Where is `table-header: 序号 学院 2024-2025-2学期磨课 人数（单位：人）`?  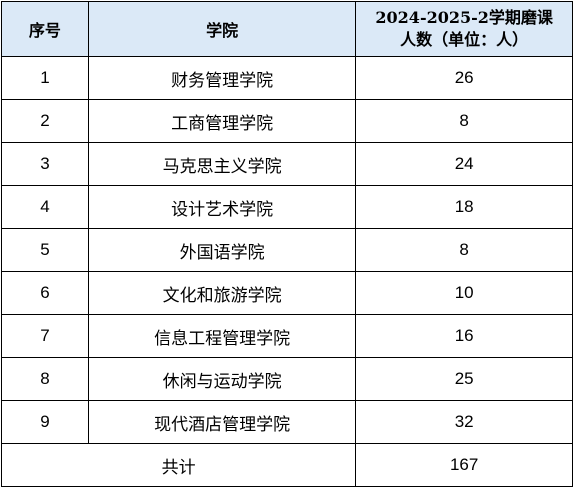 table-header: 序号 学院 2024-2025-2学期磨课 人数（单位：人） is located at coordinates (287, 29).